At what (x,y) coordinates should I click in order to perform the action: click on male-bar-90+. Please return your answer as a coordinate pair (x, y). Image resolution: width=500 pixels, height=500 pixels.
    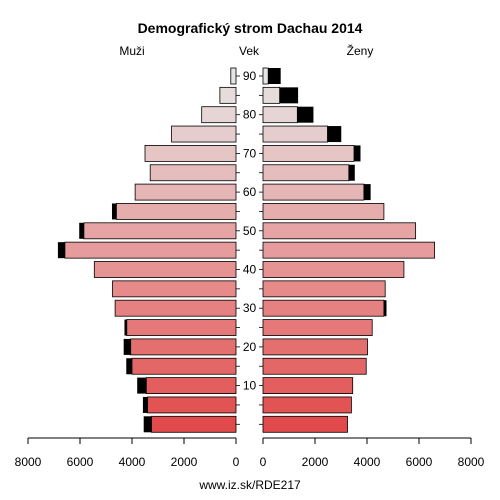
    Looking at the image, I should click on (233, 76).